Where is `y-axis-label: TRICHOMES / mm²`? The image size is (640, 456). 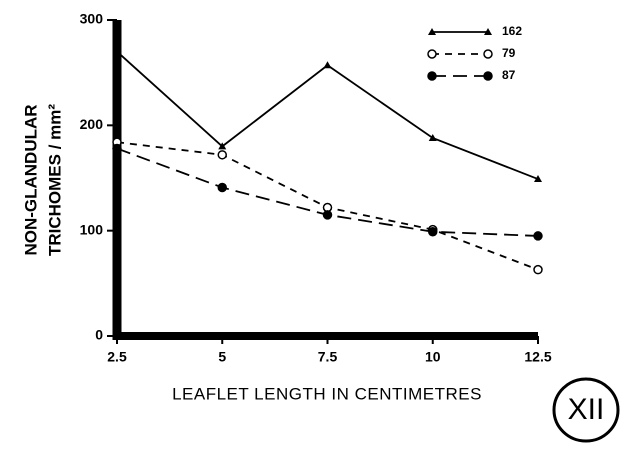
y-axis-label: TRICHOMES / mm² is located at coordinates (54, 180).